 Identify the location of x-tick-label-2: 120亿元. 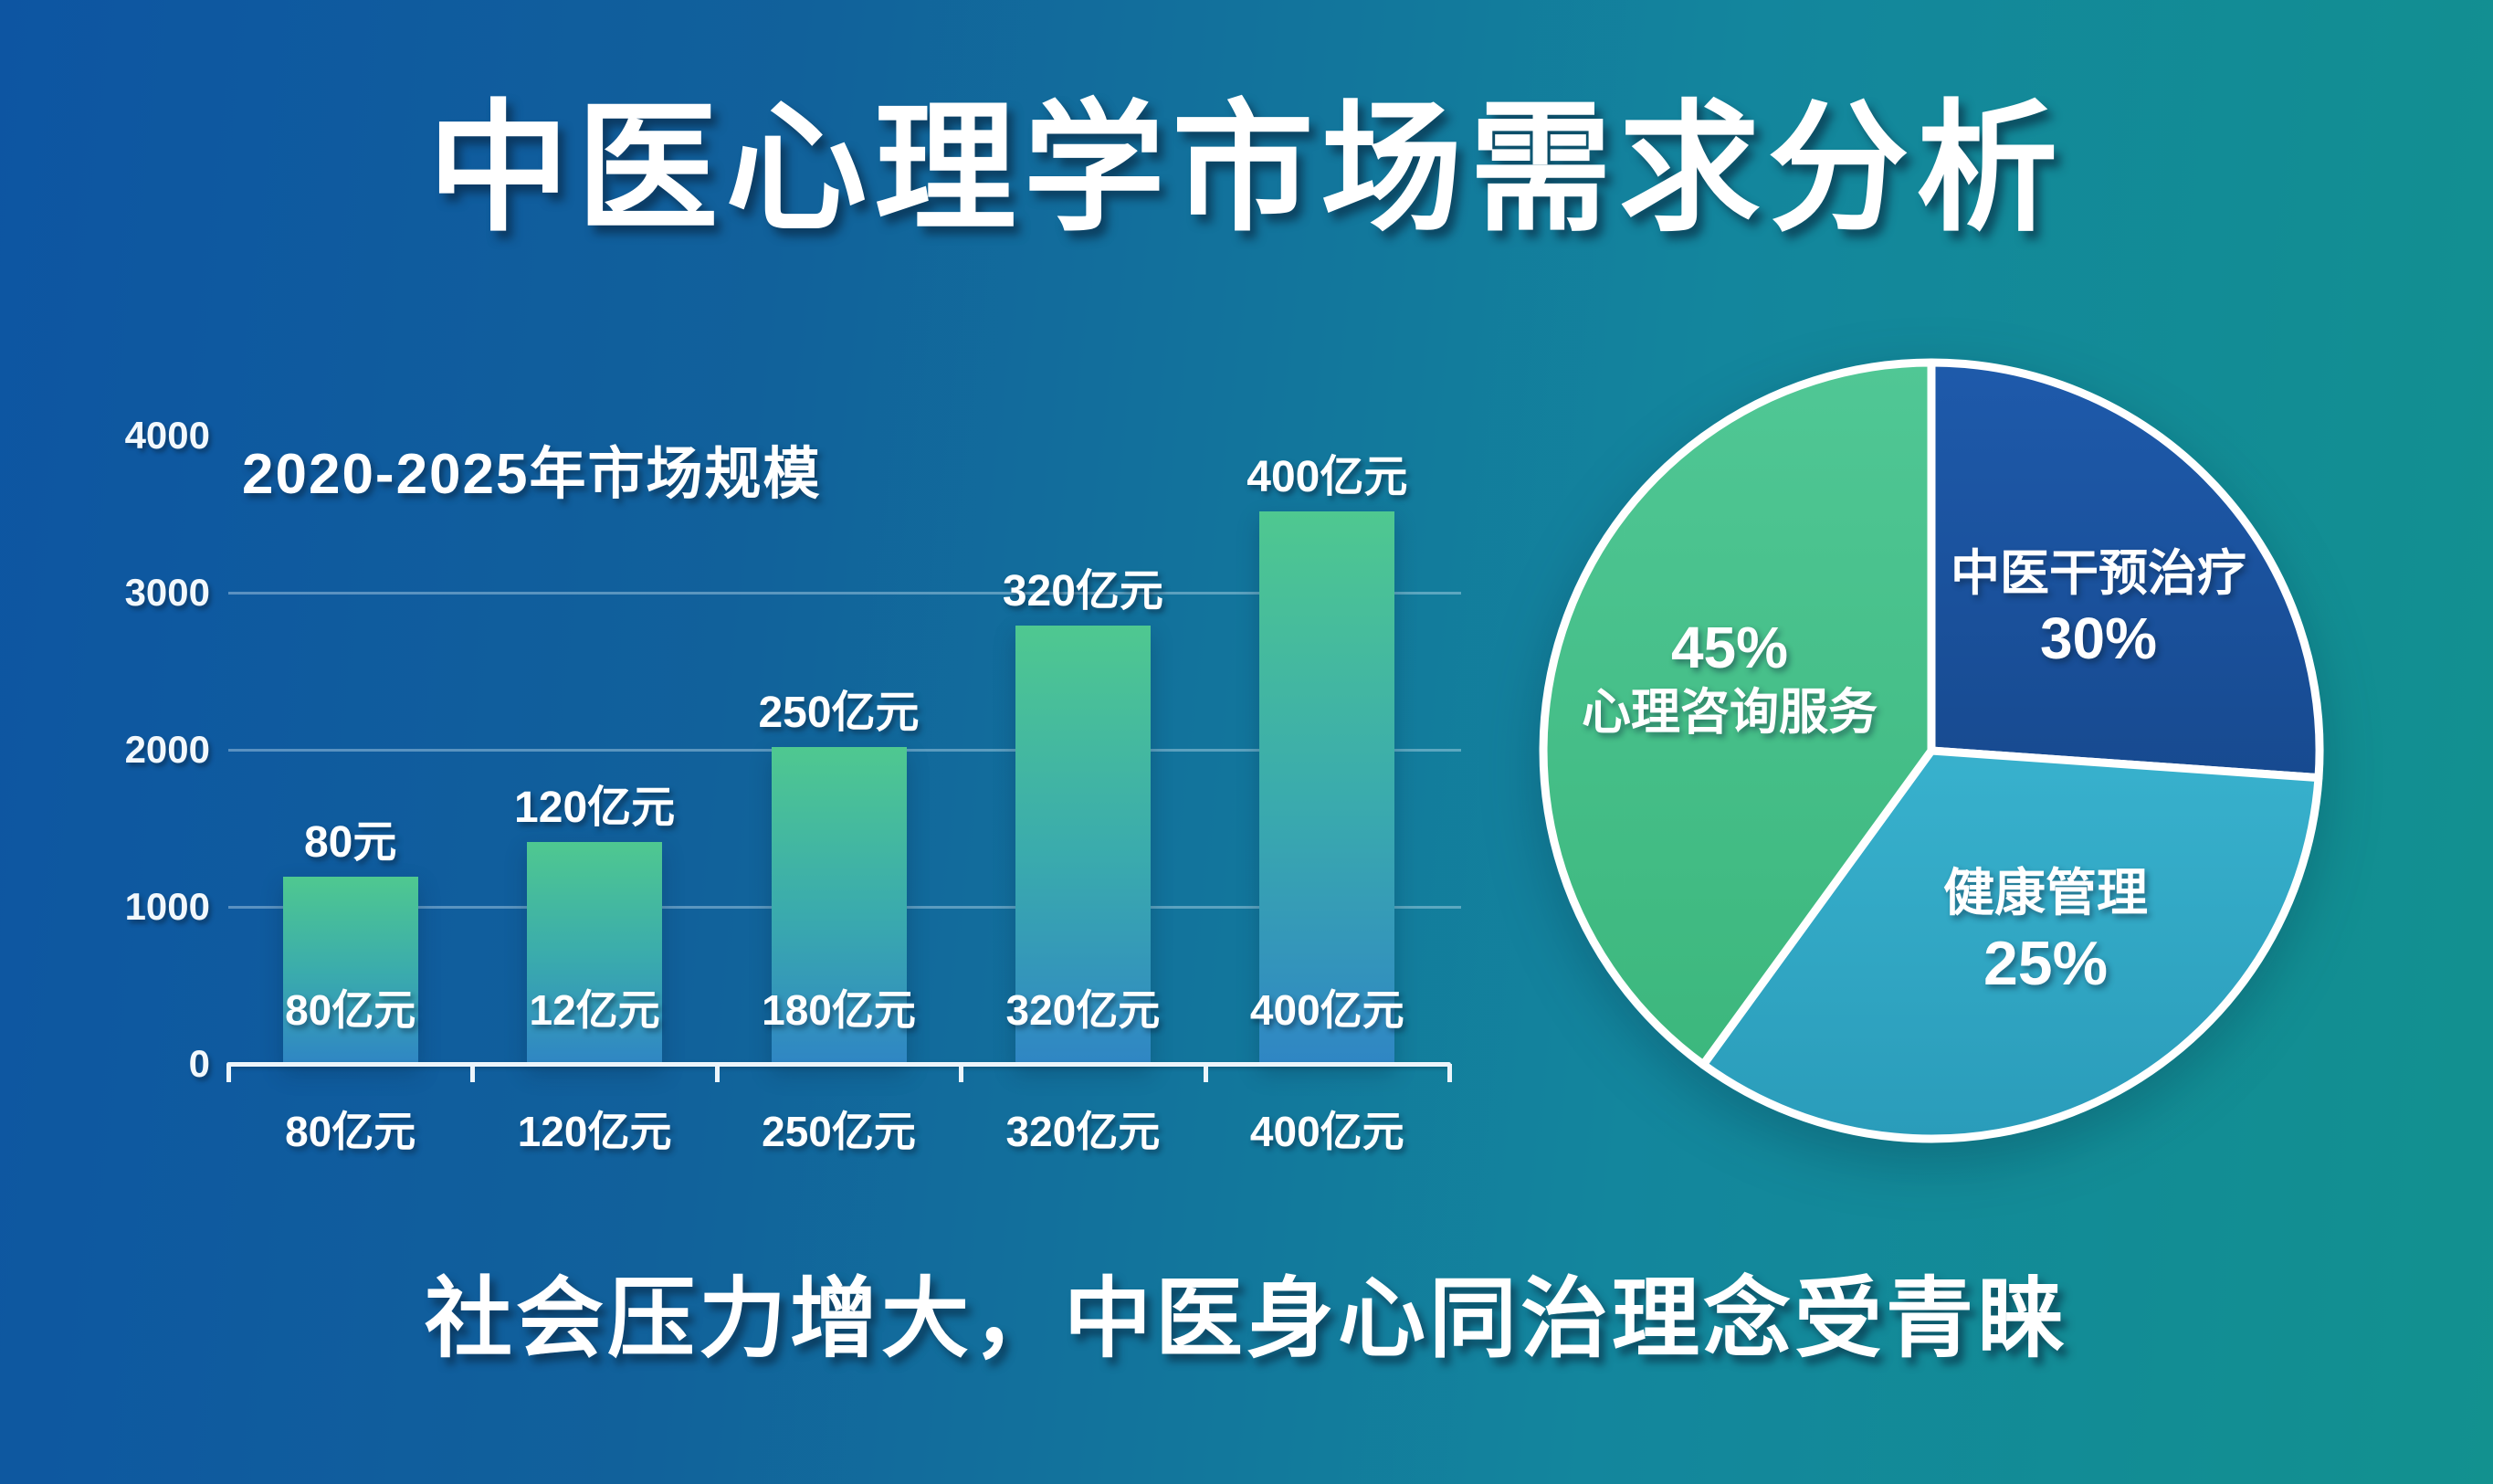
(594, 1131).